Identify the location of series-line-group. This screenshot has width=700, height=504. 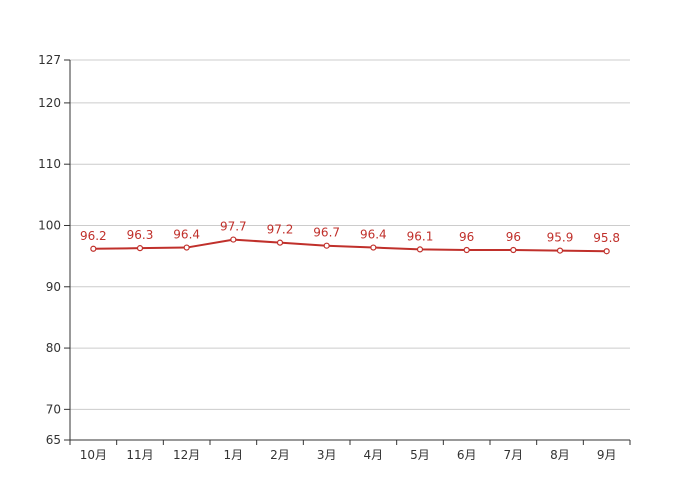
(350, 245).